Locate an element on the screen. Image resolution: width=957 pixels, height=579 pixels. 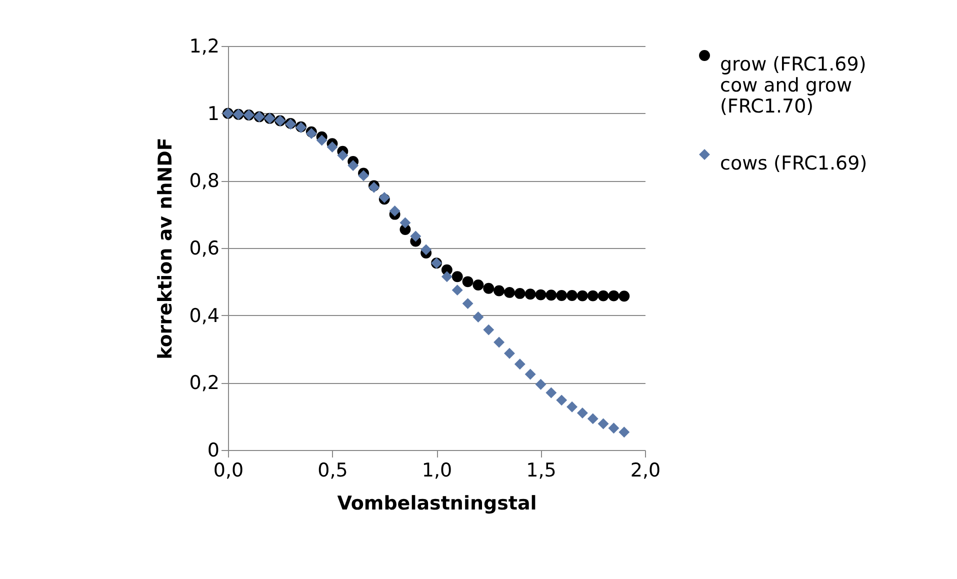
y-tick-label: 0,6 is located at coordinates (204, 249).